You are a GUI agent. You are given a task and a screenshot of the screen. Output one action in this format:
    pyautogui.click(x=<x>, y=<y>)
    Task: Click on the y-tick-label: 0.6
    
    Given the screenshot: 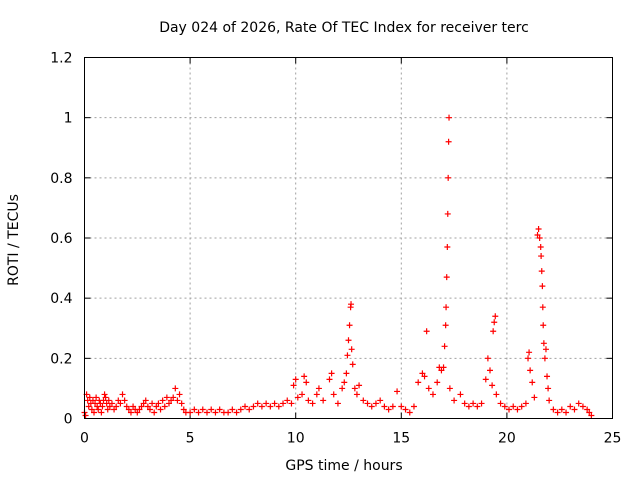 What is the action you would take?
    pyautogui.click(x=61, y=239)
    